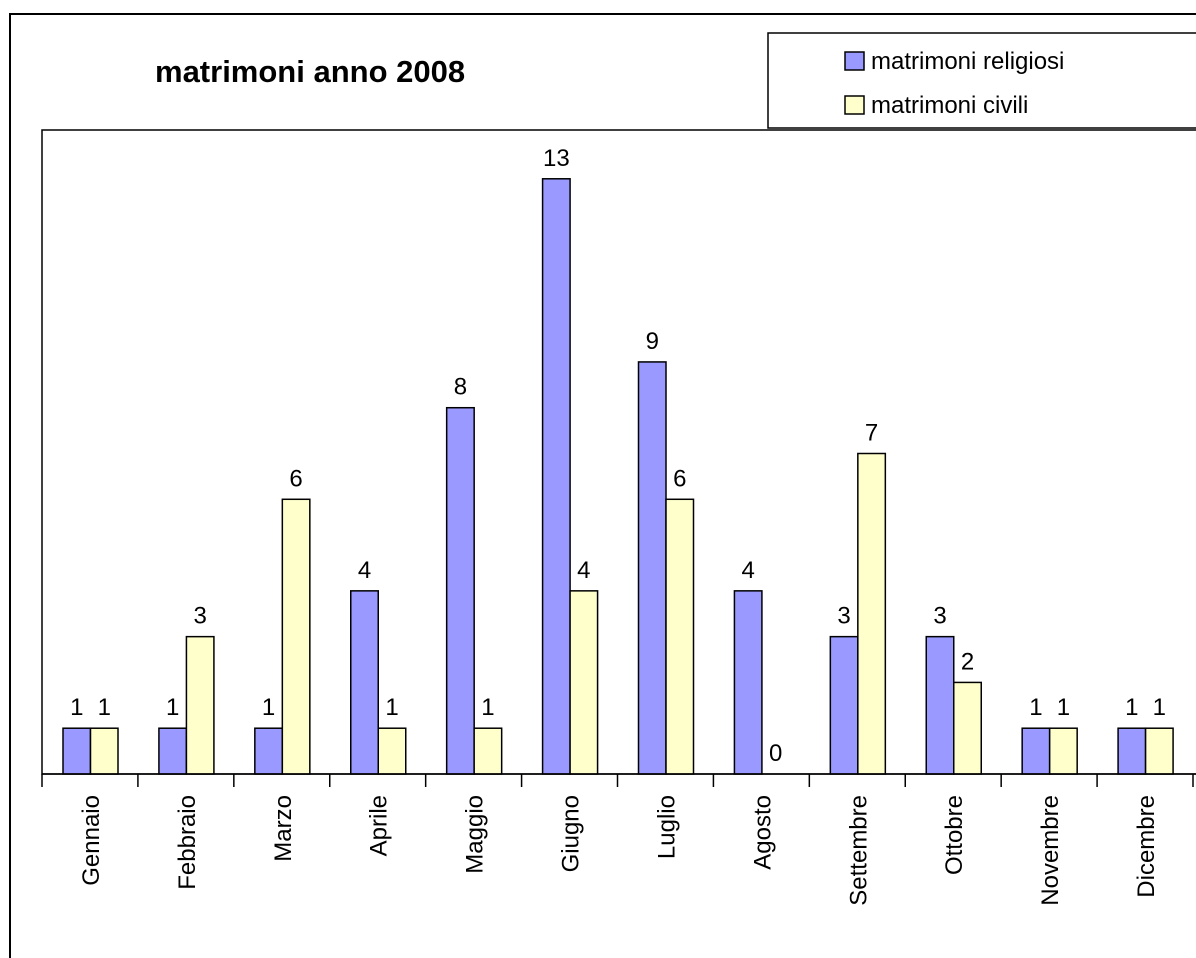  I want to click on chart-title: matrimoni anno 2008, so click(310, 71).